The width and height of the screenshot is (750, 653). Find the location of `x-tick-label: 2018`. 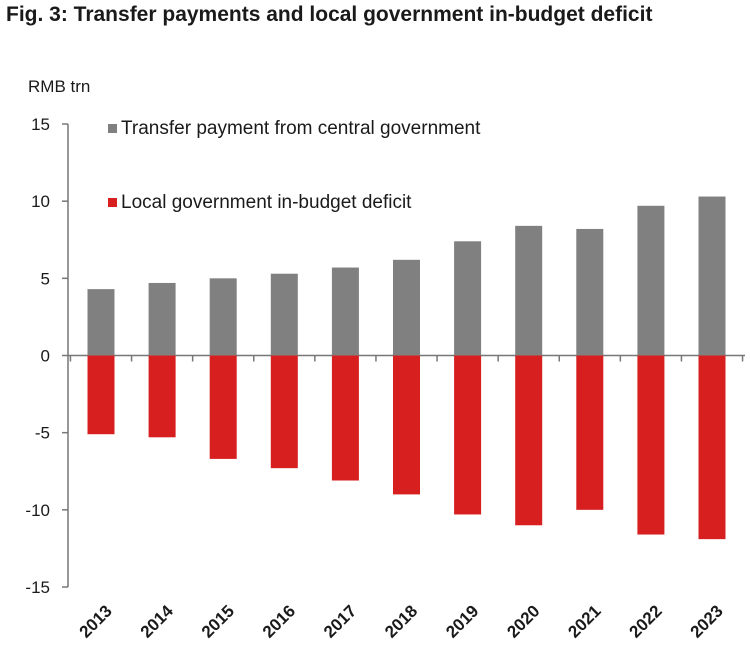

x-tick-label: 2018 is located at coordinates (401, 621).